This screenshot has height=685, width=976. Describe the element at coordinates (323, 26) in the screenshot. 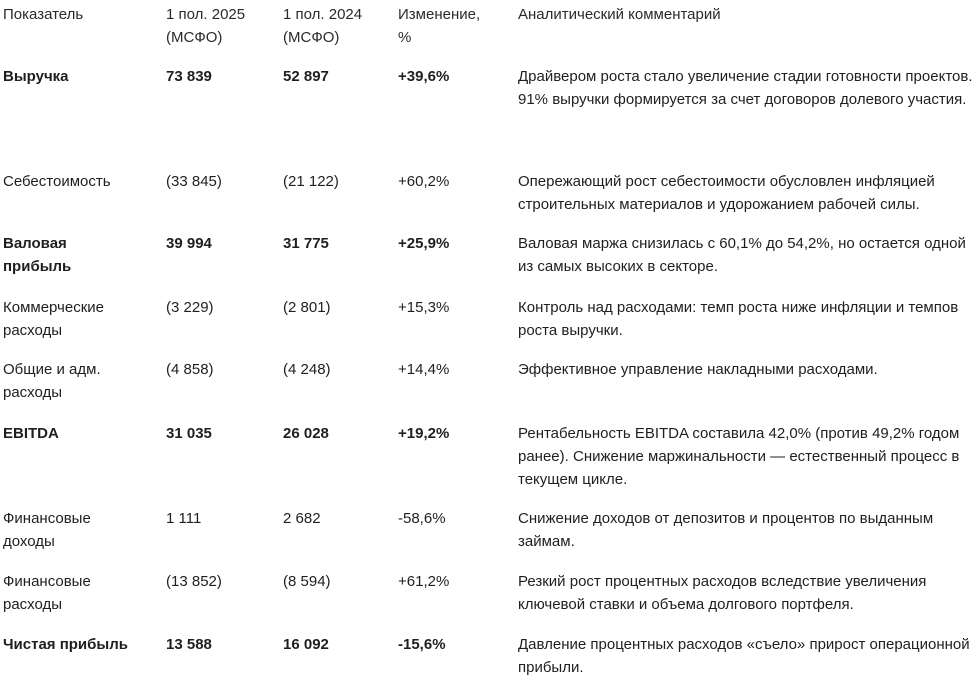

I see `header-h1-2024: 1 пол. 2024 (МСФО)` at that location.